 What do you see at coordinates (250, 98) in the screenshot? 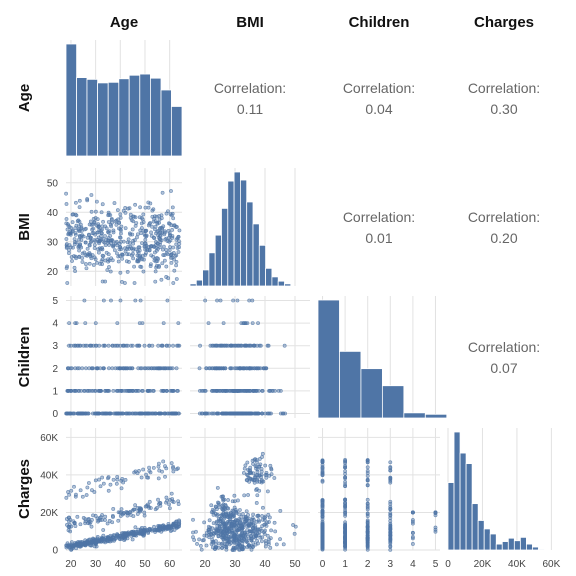
I see `correlation-age-bmi: Correlation: 0.11` at bounding box center [250, 98].